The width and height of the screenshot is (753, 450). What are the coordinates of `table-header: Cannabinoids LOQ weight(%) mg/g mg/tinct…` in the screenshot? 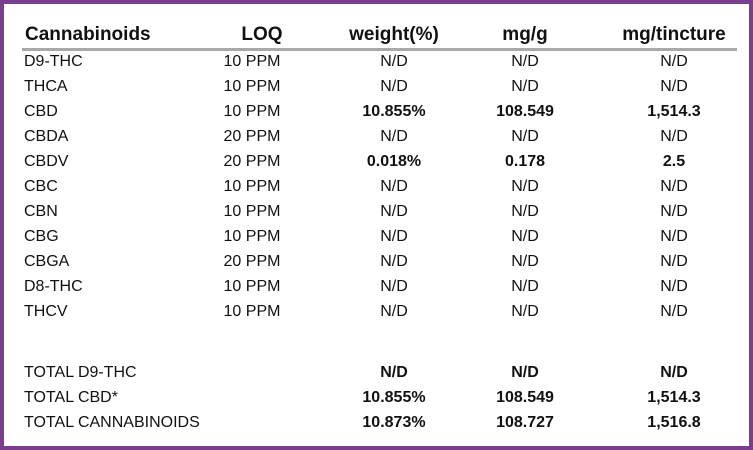 It's located at (379, 35).